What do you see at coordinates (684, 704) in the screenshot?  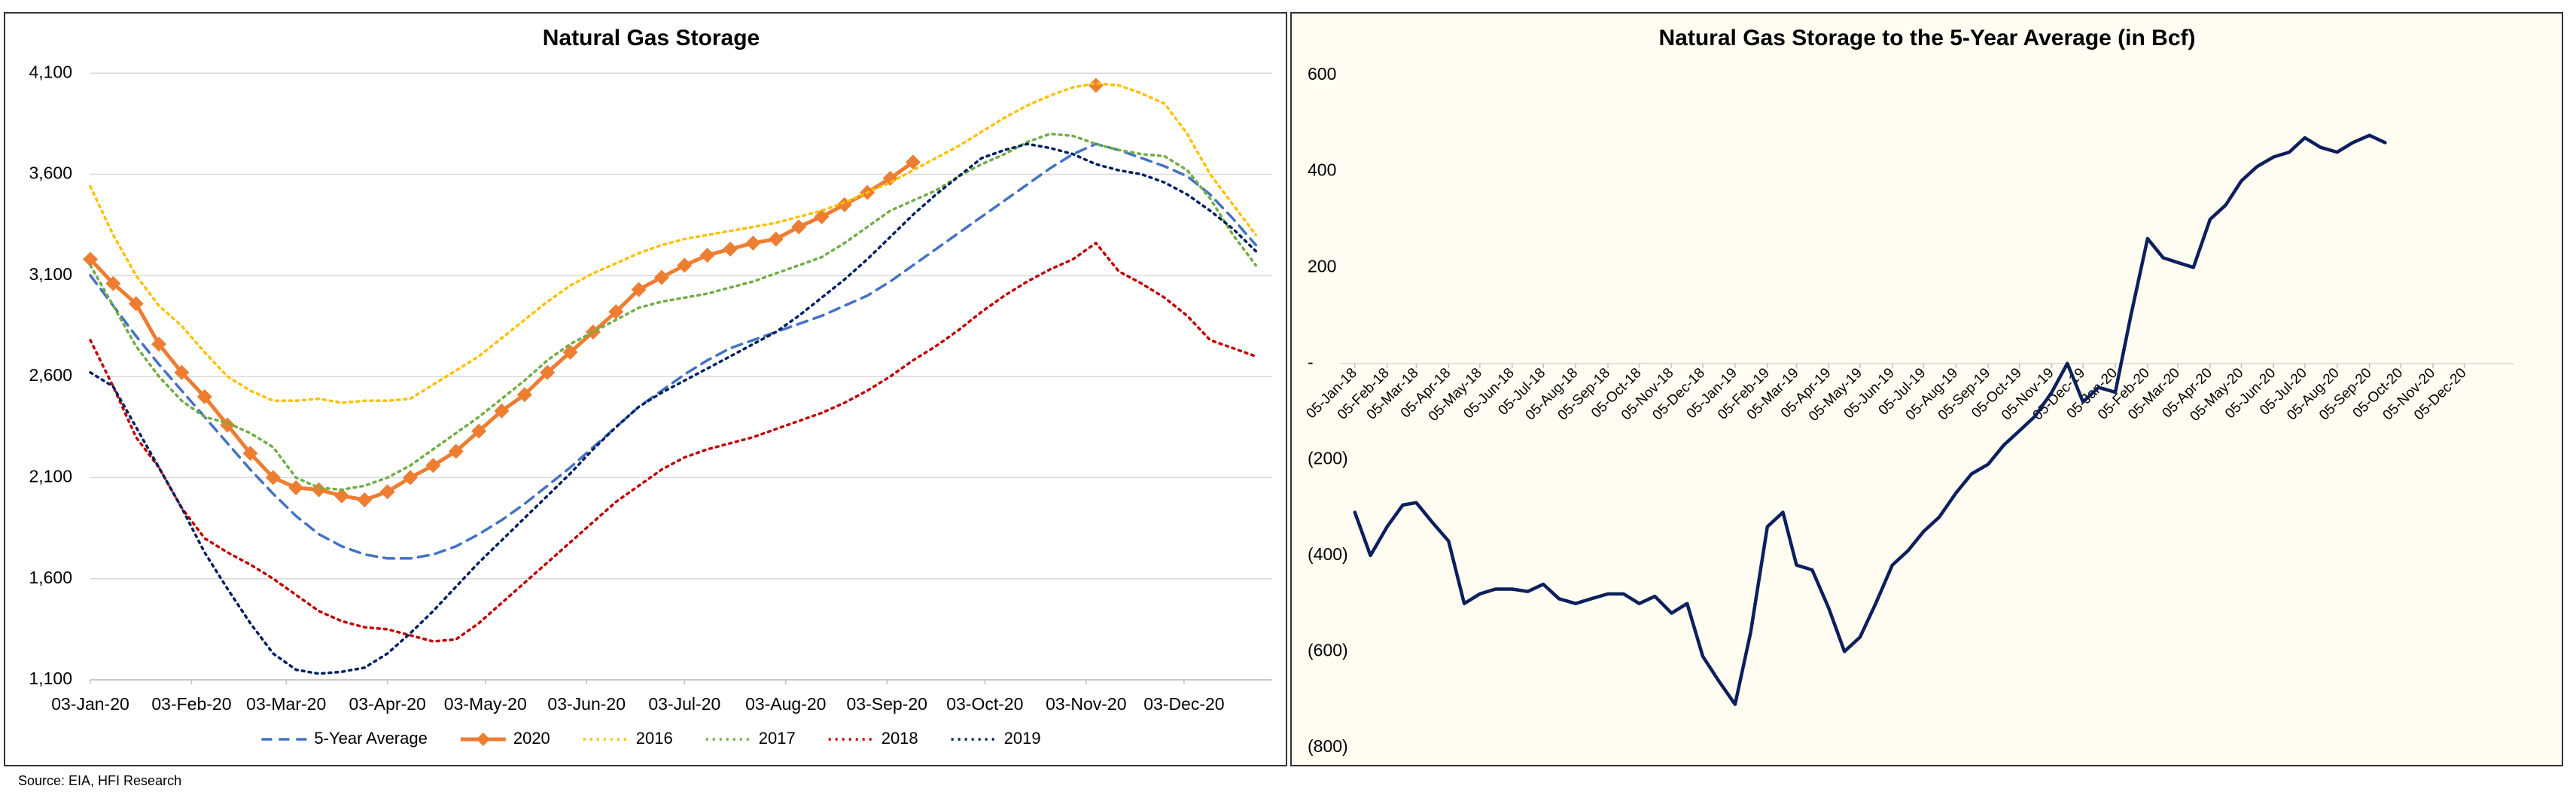 I see `x-tick-label: 03-Jul-20` at bounding box center [684, 704].